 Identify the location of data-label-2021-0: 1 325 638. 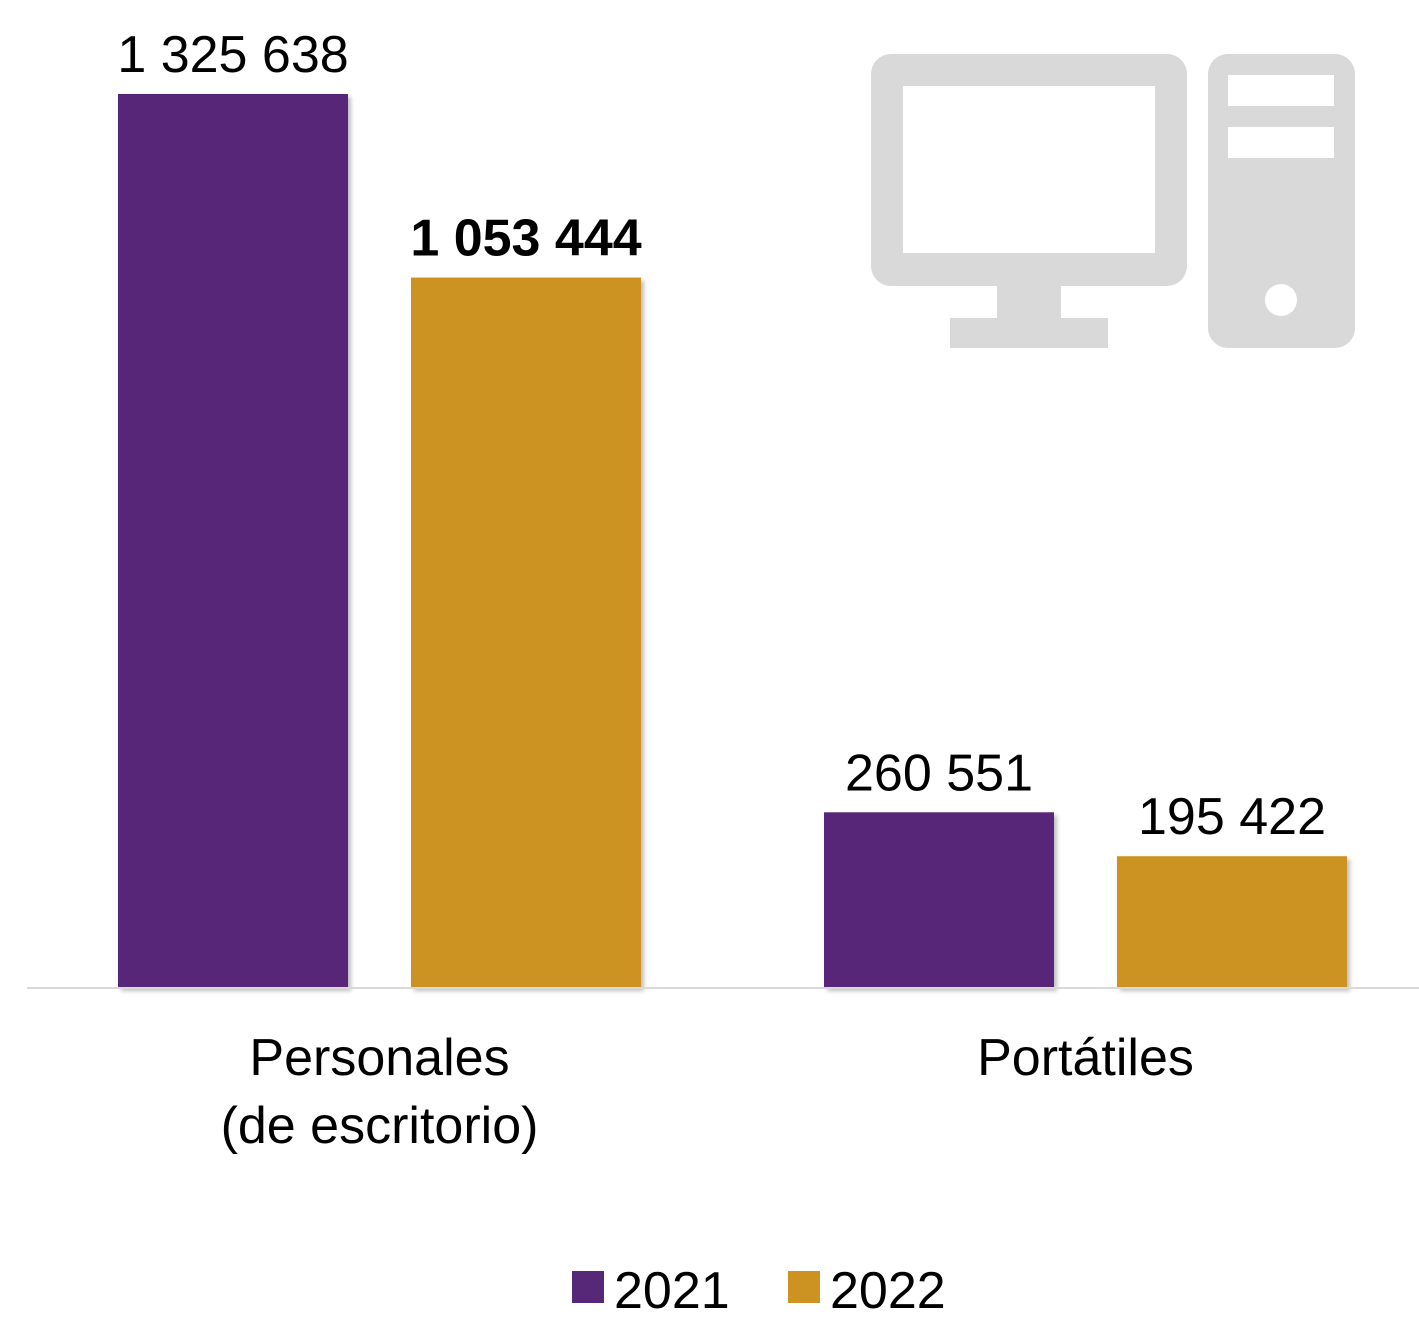
(232, 55).